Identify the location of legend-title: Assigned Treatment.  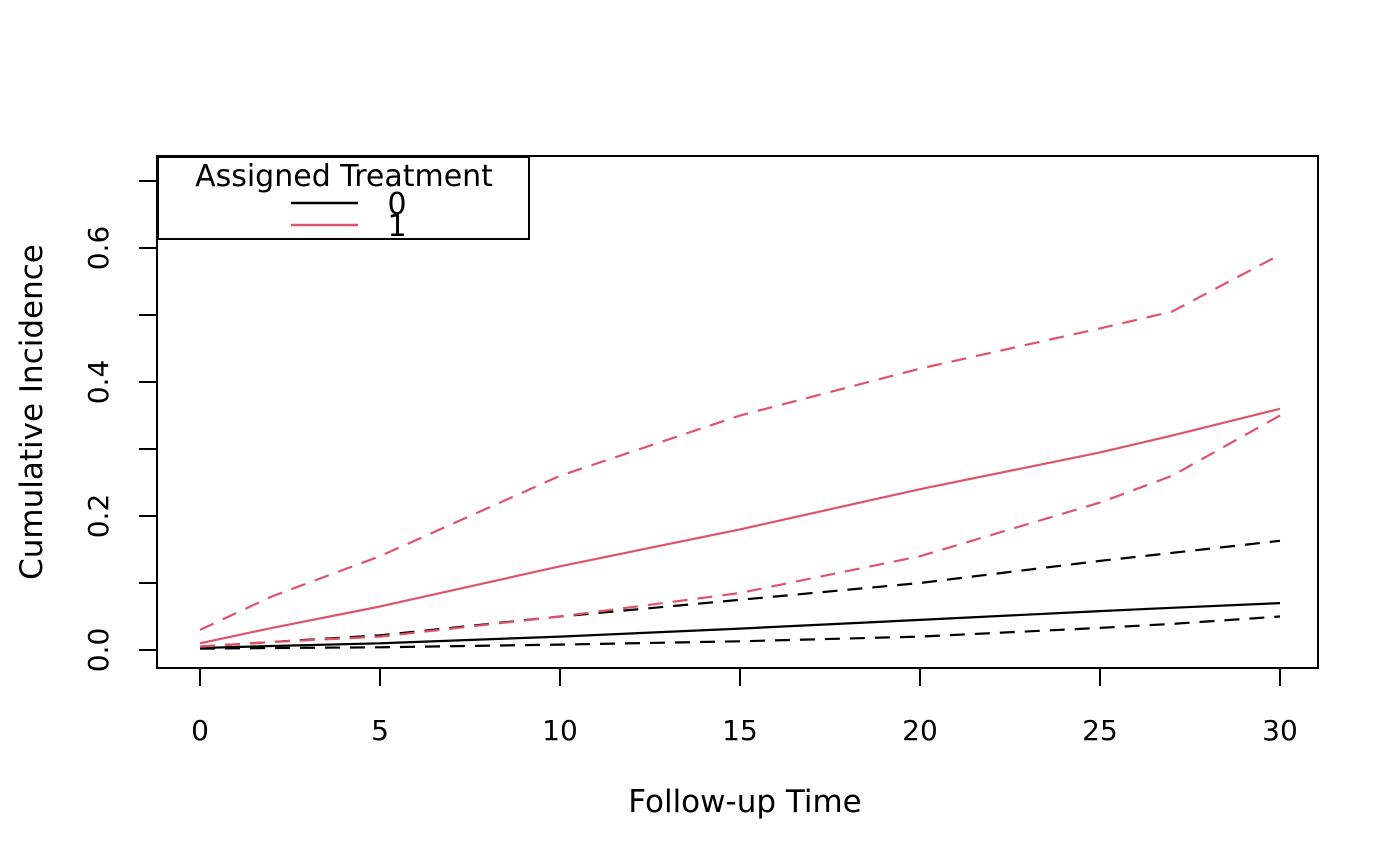
(344, 176).